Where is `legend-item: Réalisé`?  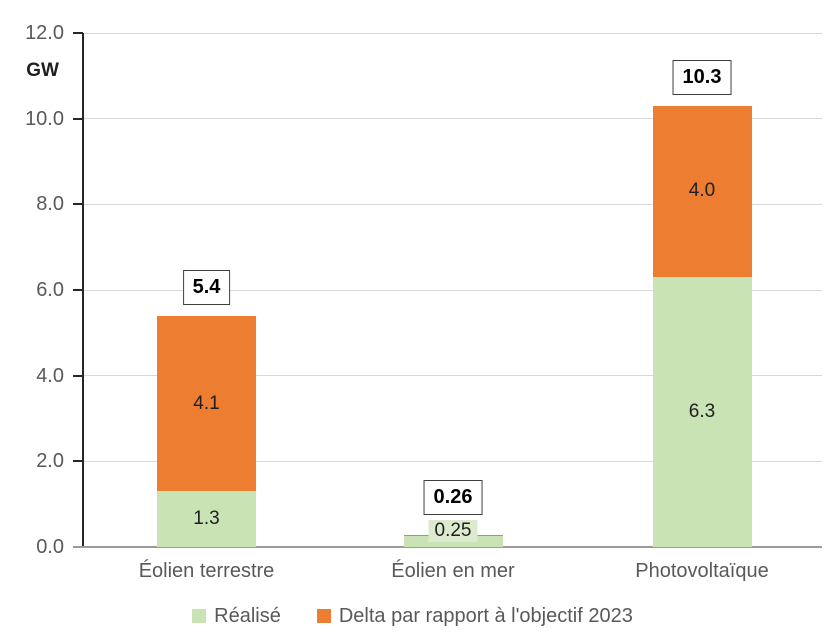 legend-item: Réalisé is located at coordinates (236, 616).